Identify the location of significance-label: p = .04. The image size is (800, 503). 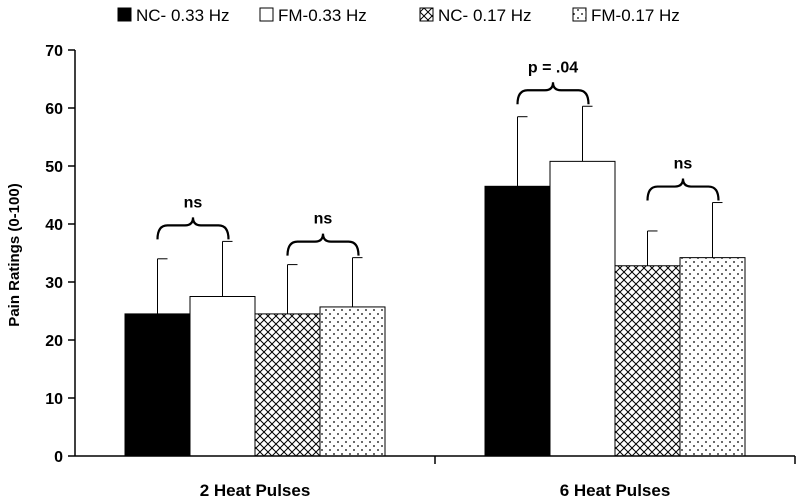
(553, 67).